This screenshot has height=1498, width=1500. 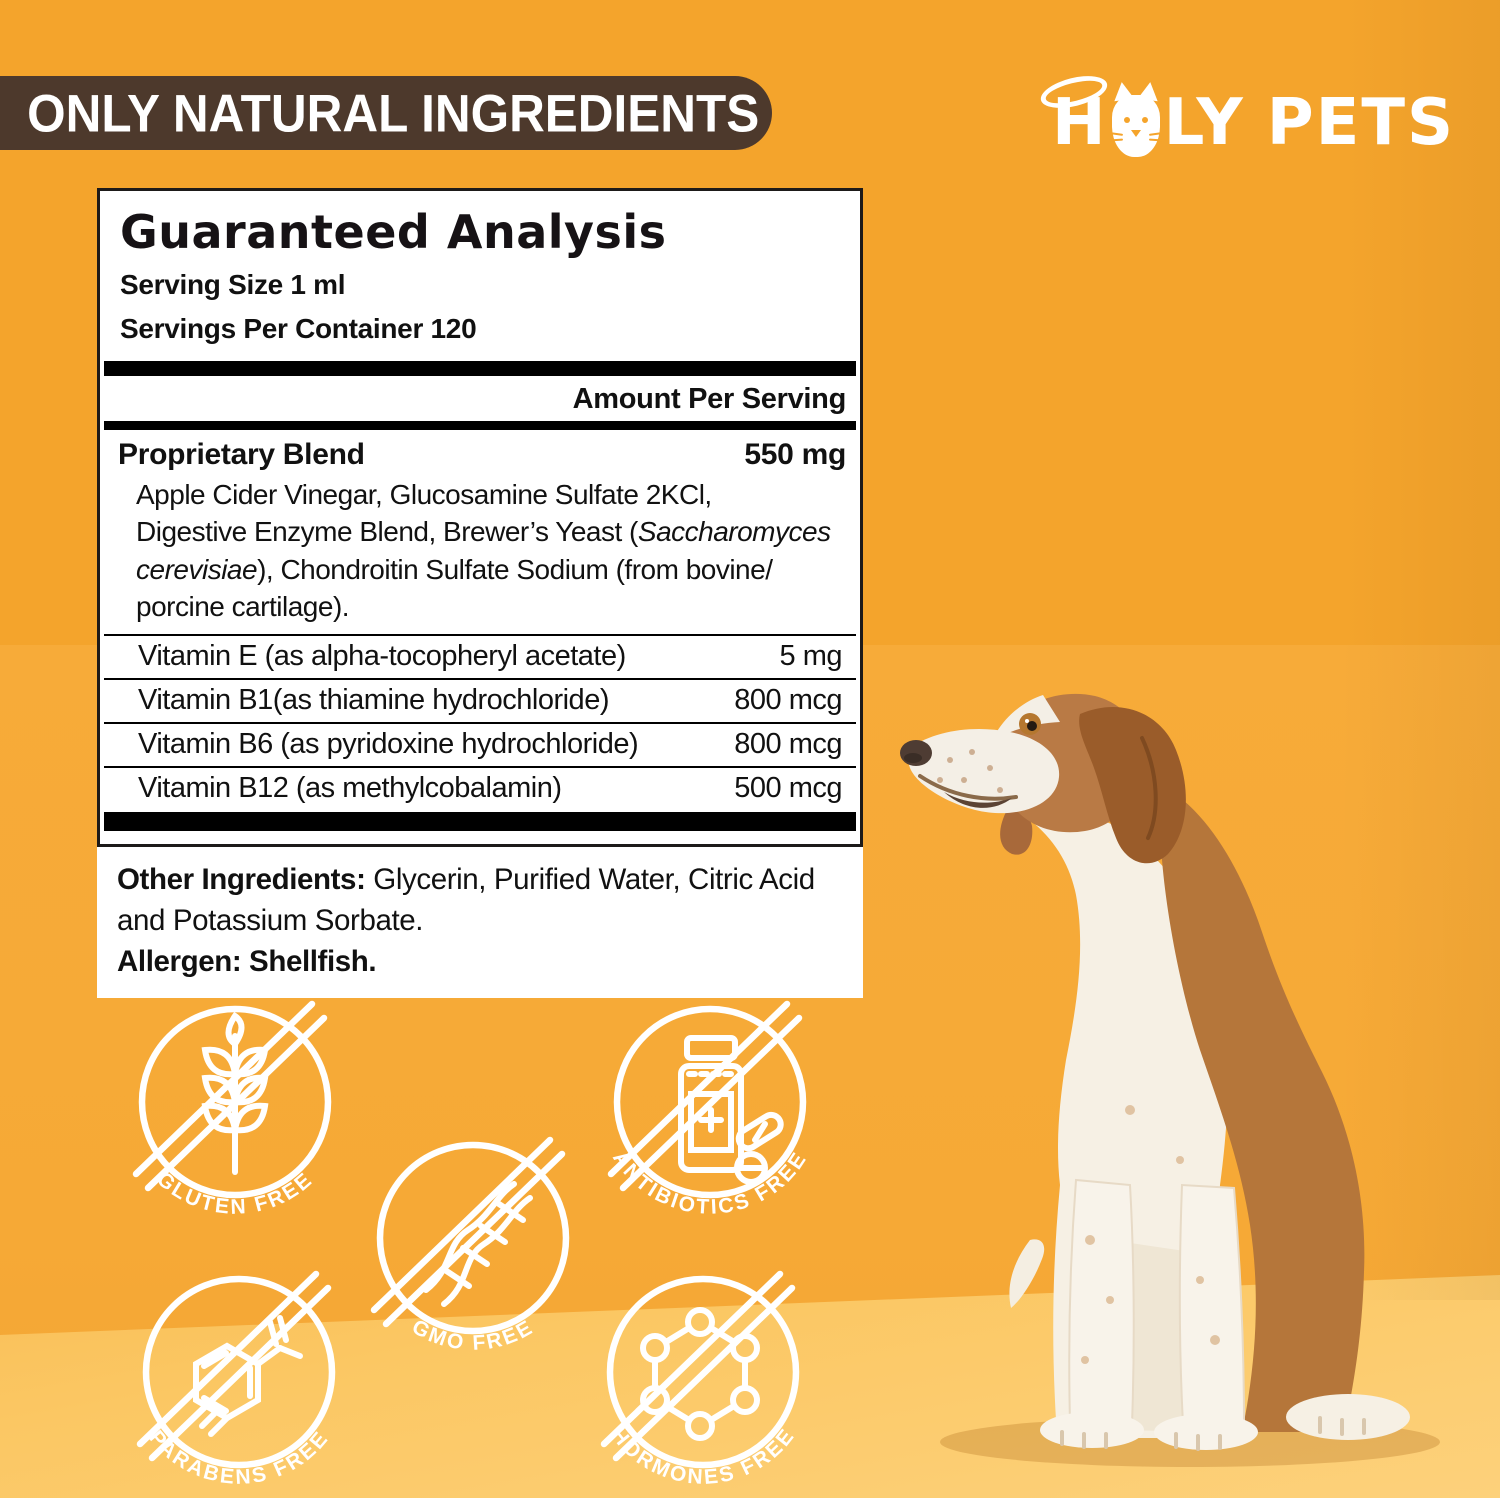 I want to click on serving-size: Serving Size 1 ml, so click(x=233, y=284).